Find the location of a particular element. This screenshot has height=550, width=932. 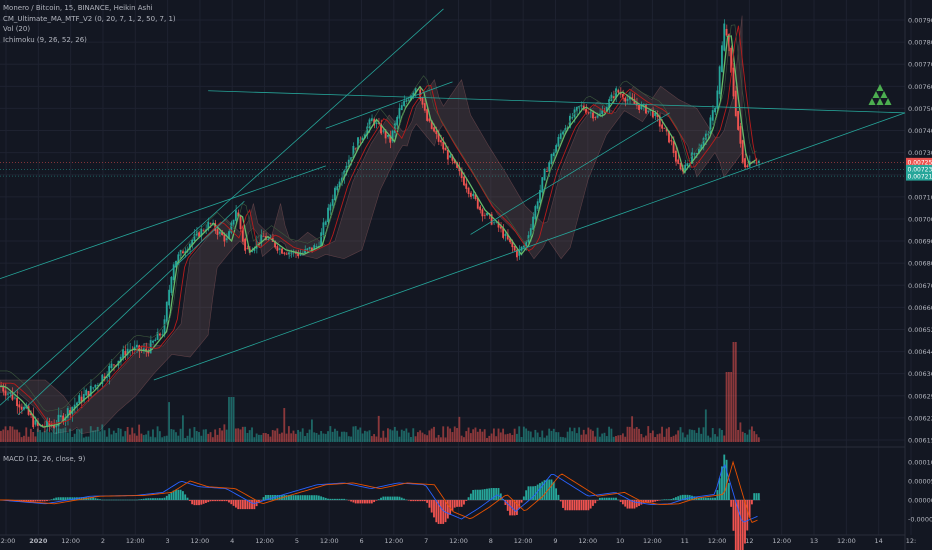

price-tick-label: 0.006290 is located at coordinates (920, 396).